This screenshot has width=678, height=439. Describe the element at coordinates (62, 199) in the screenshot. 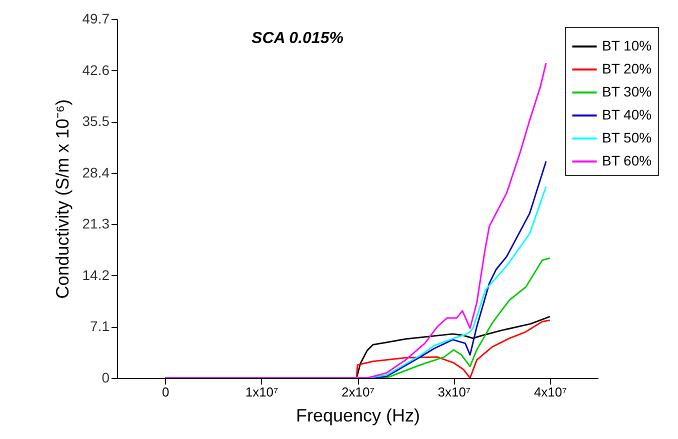

I see `y-axis-title: Conductivity (S/m x 10⁻⁶)` at that location.